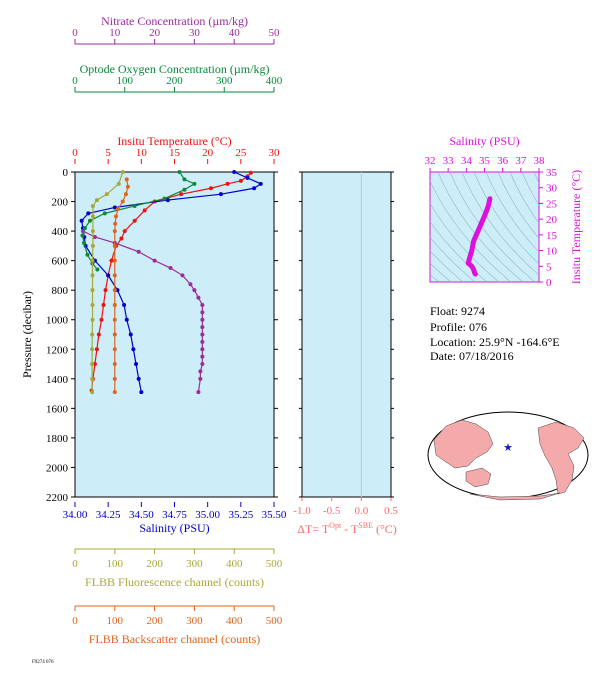 The height and width of the screenshot is (684, 608). I want to click on ts-temp-axis-label: Insitu Temperature (°C), so click(576, 227).